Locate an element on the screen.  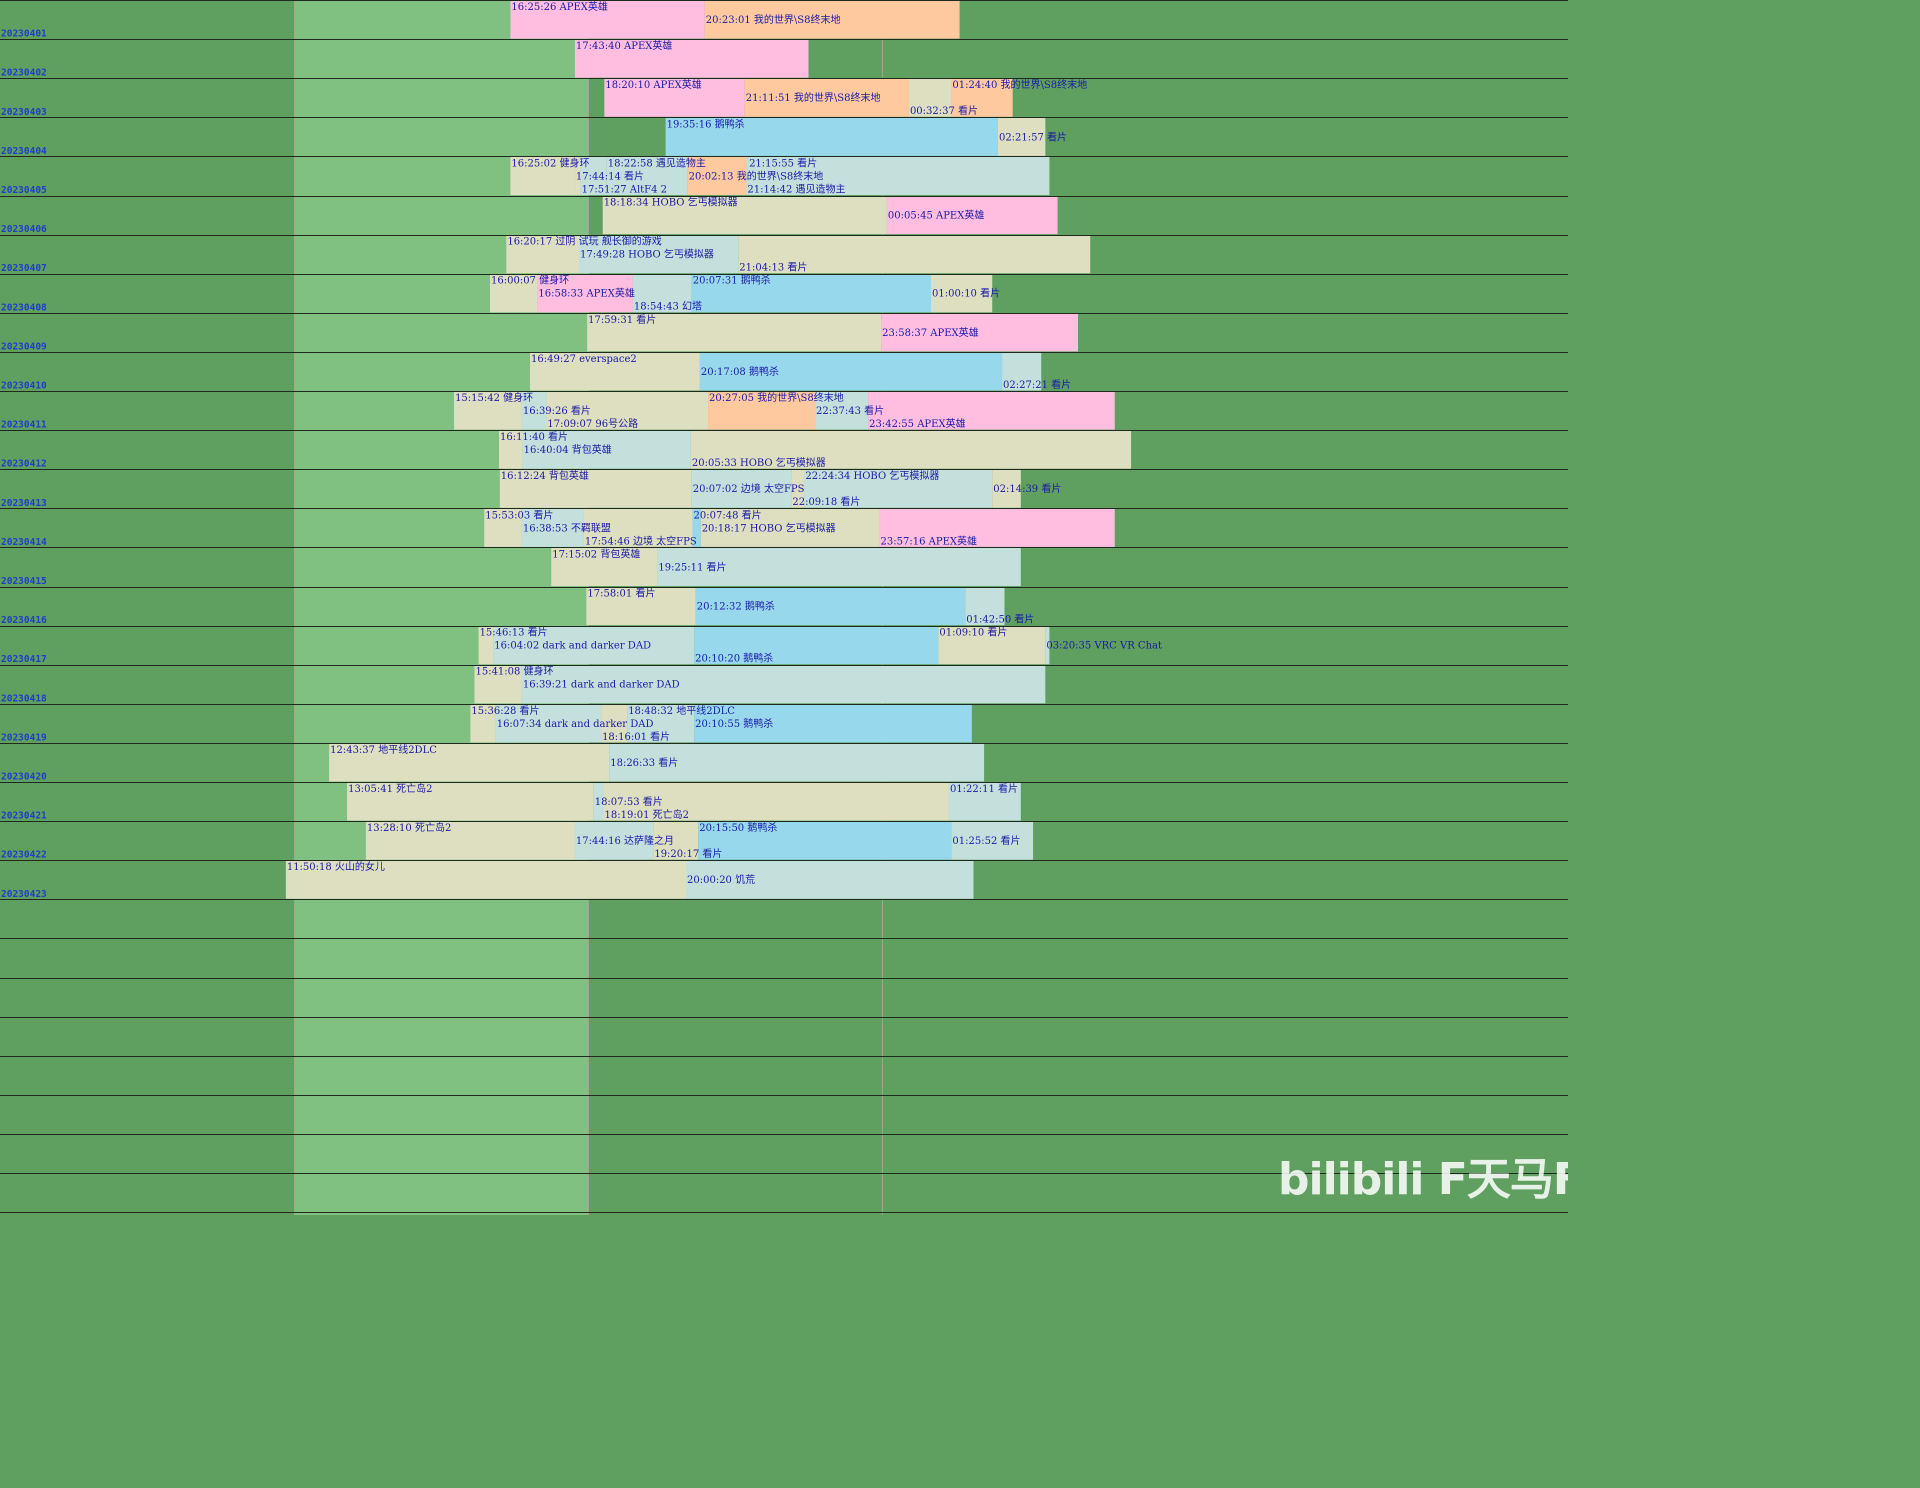
segment-label: 17:09:07 96号公路 is located at coordinates (592, 423).